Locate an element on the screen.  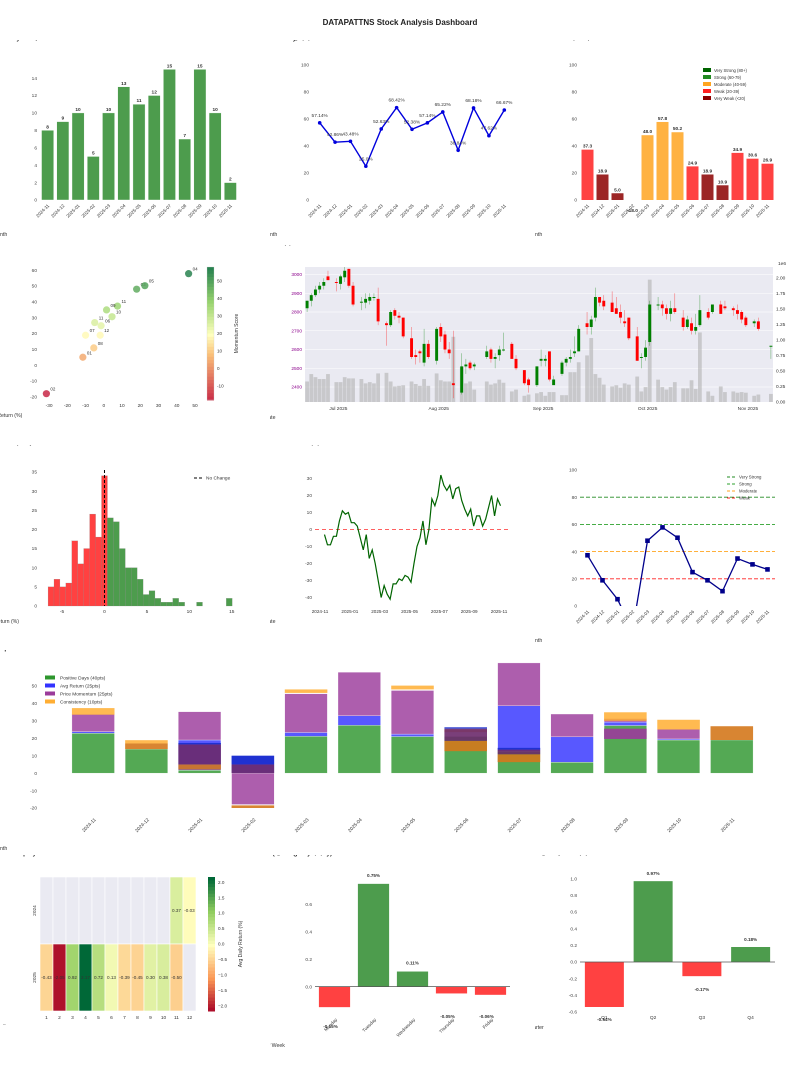
x-axis-label: Month is located at coordinates (3, 235).